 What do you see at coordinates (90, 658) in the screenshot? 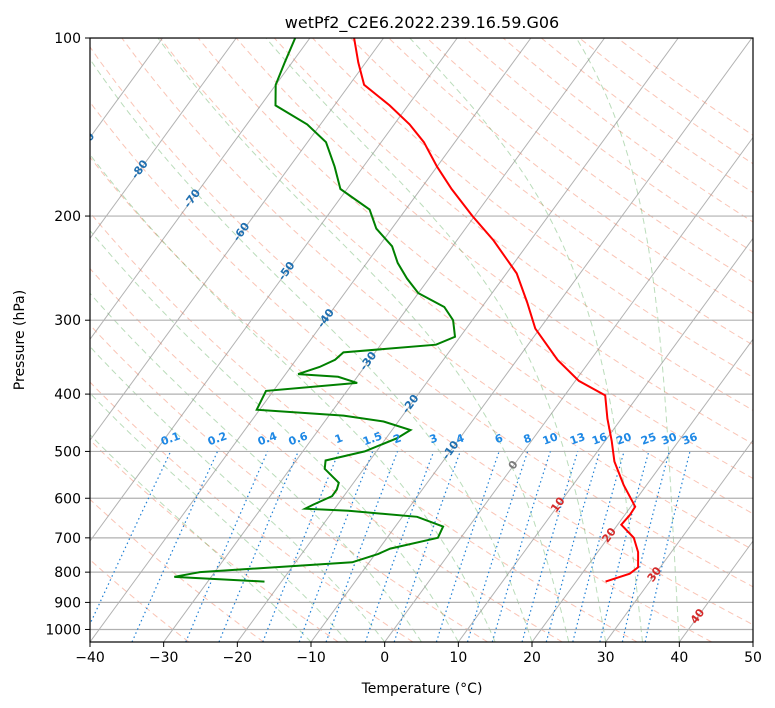
I see `x-tick-label: −40` at bounding box center [90, 658].